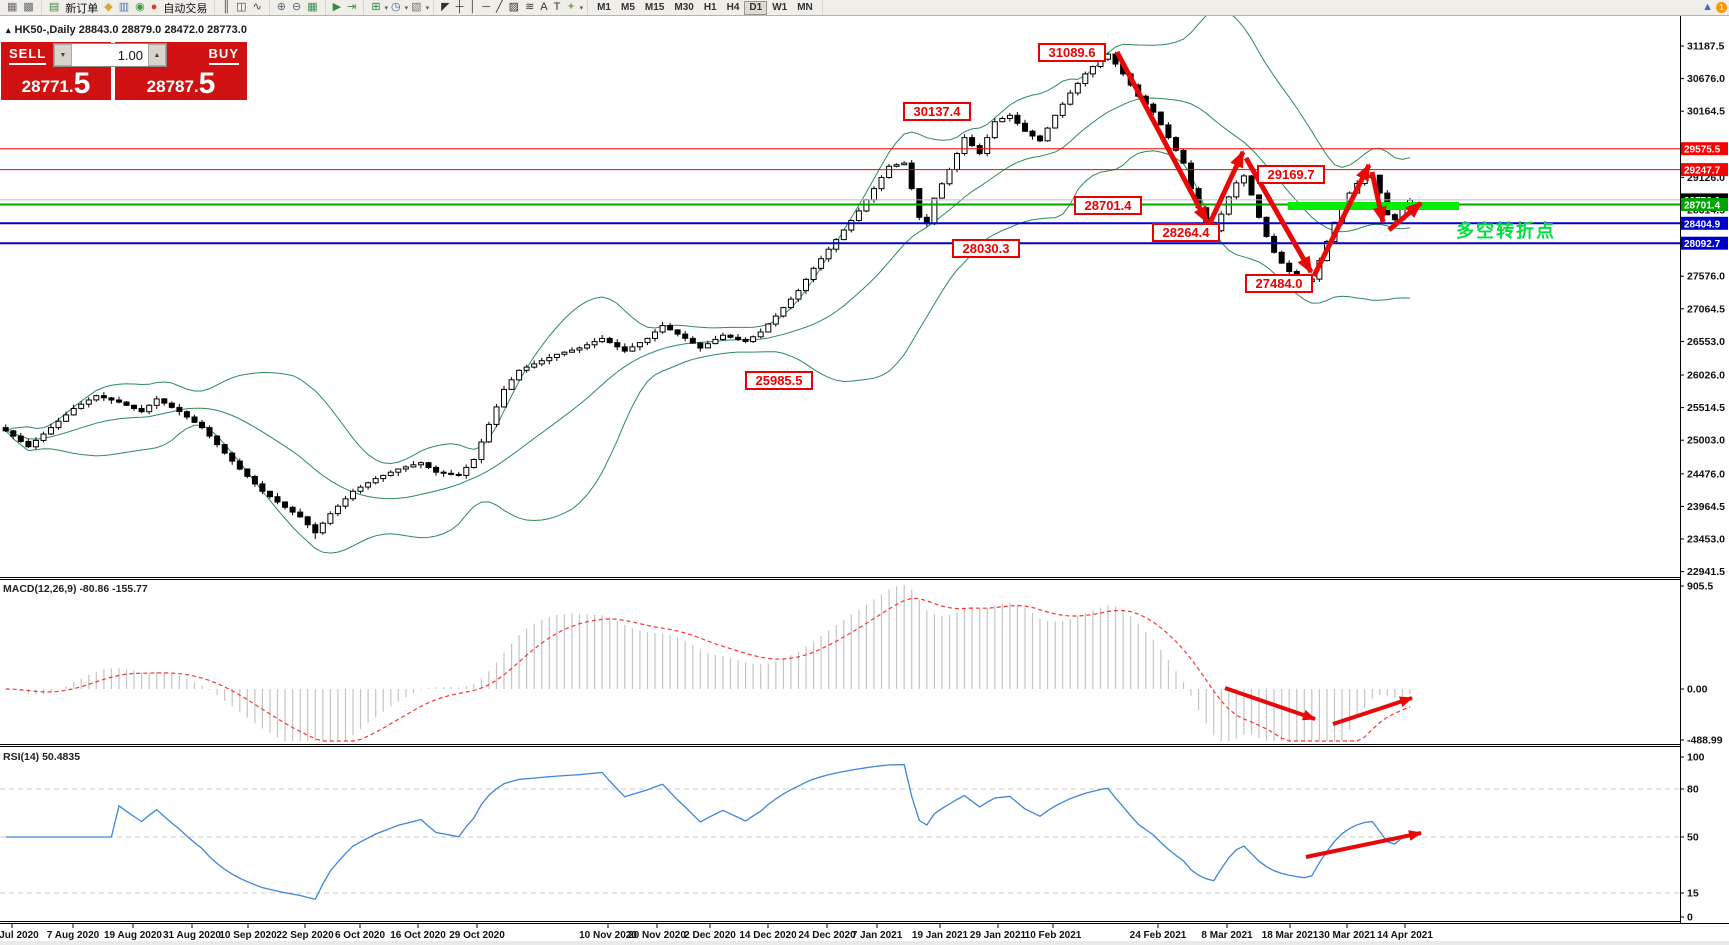  I want to click on price-callout: 28701.4, so click(1108, 205).